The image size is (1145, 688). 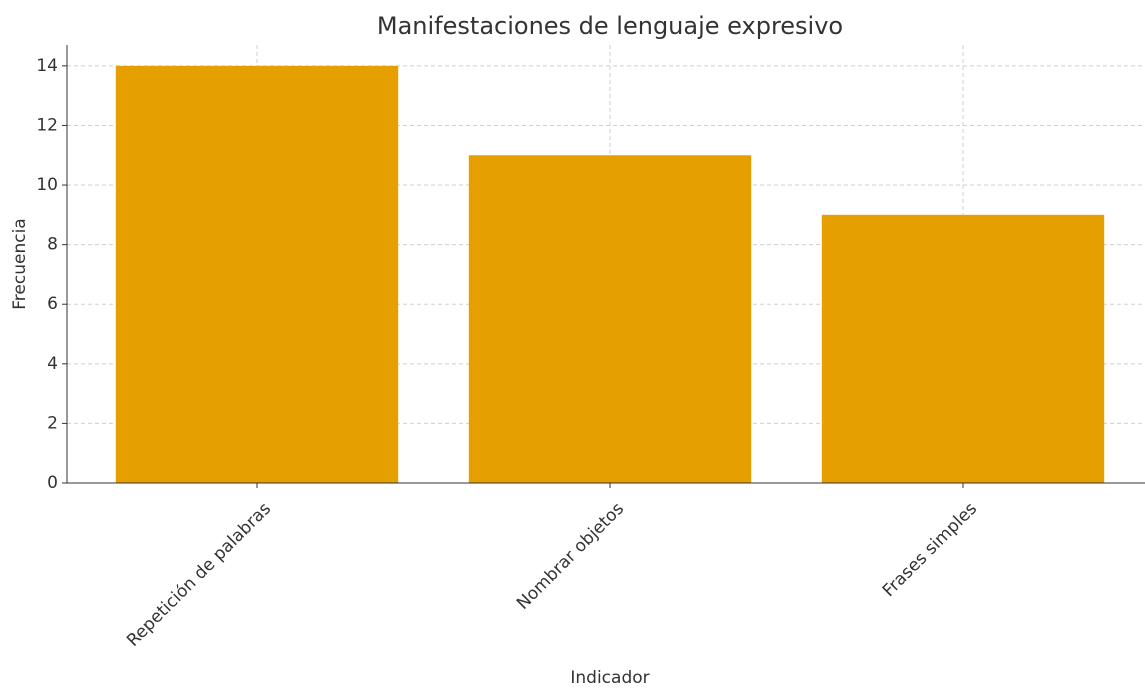 What do you see at coordinates (570, 556) in the screenshot?
I see `x-tick-label: Nombrar objetos` at bounding box center [570, 556].